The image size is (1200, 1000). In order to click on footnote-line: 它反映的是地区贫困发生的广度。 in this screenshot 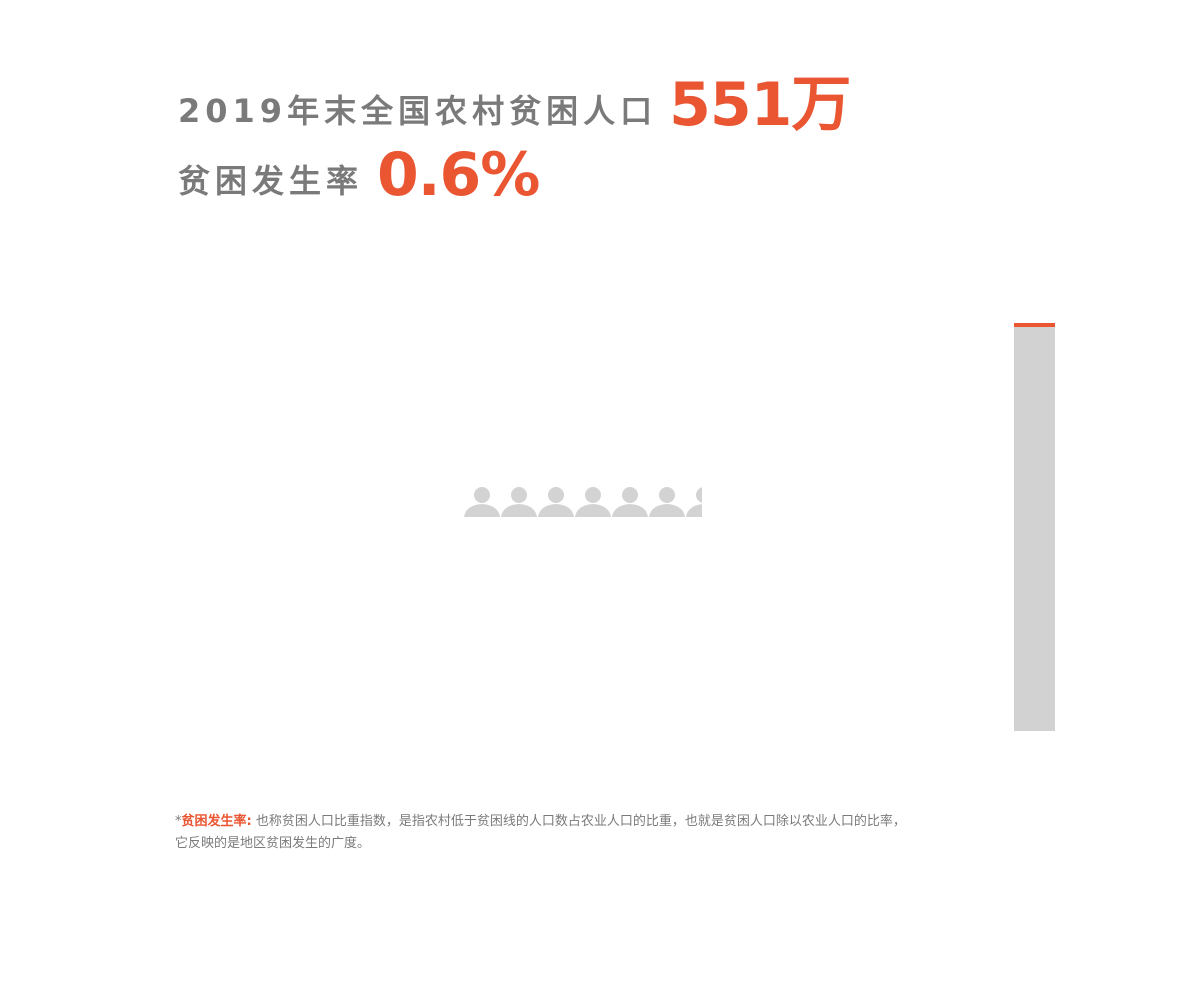, I will do `click(273, 843)`.